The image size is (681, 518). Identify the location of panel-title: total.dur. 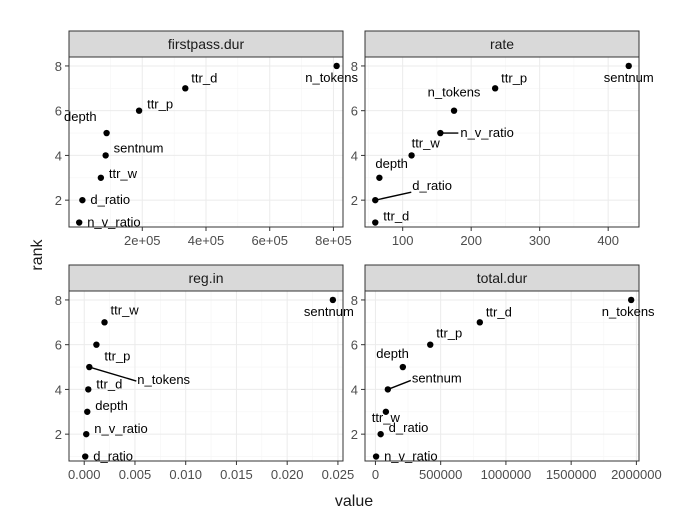
(502, 278).